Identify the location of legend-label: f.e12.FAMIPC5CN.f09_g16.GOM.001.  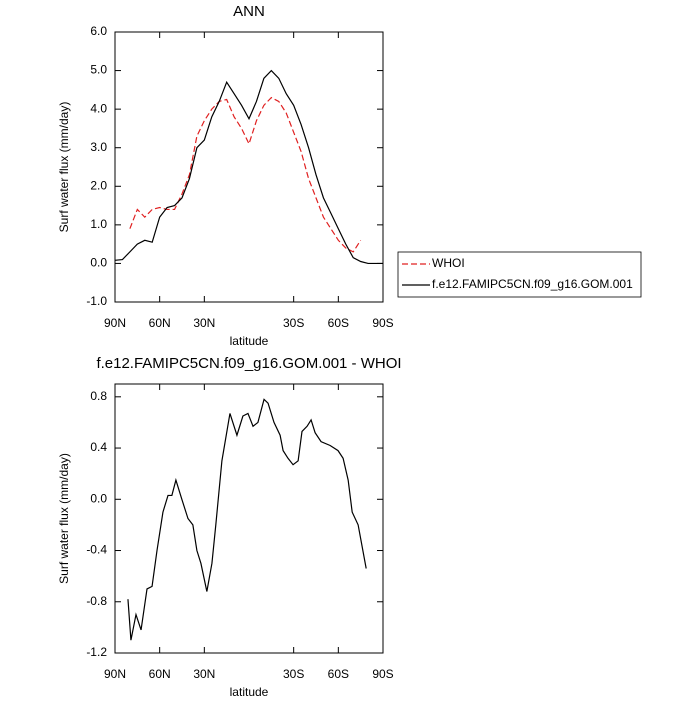
(532, 284).